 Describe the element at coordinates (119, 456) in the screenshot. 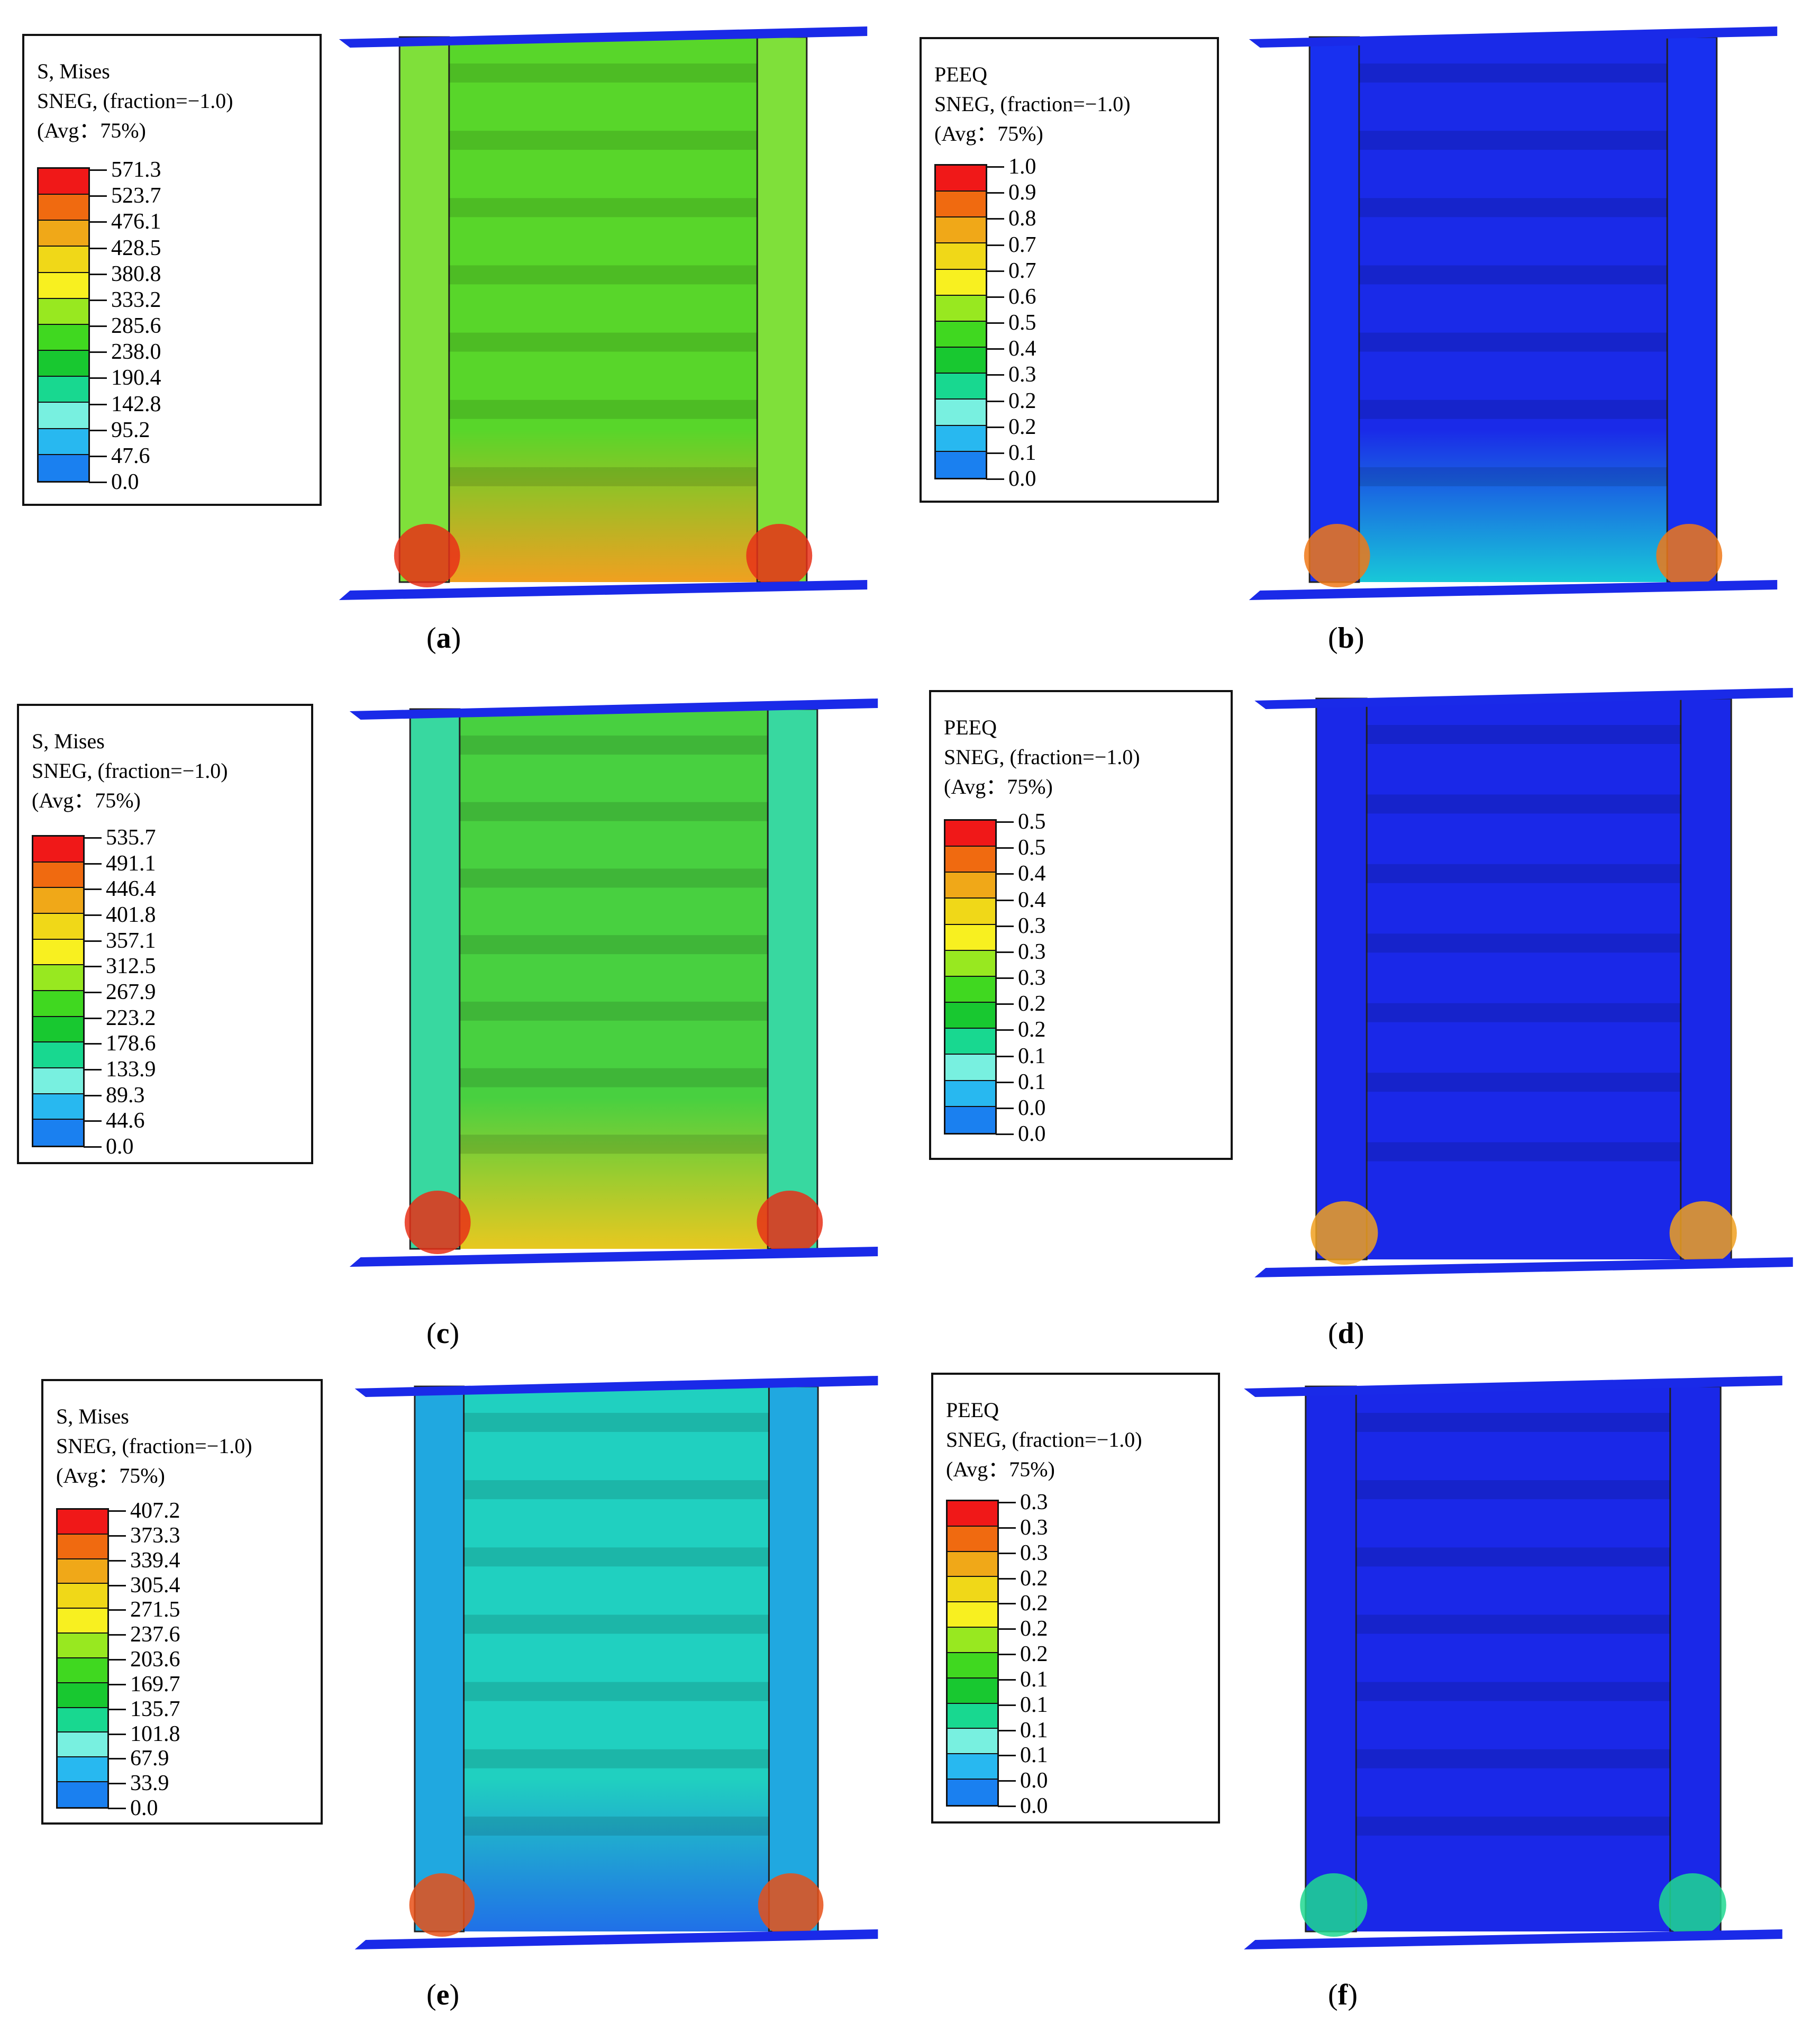

I see `legend-value: 47.6` at that location.